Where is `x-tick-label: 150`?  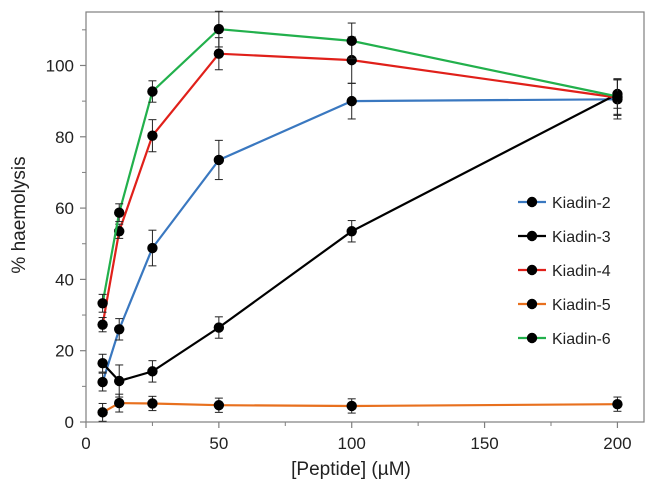 x-tick-label: 150 is located at coordinates (484, 443).